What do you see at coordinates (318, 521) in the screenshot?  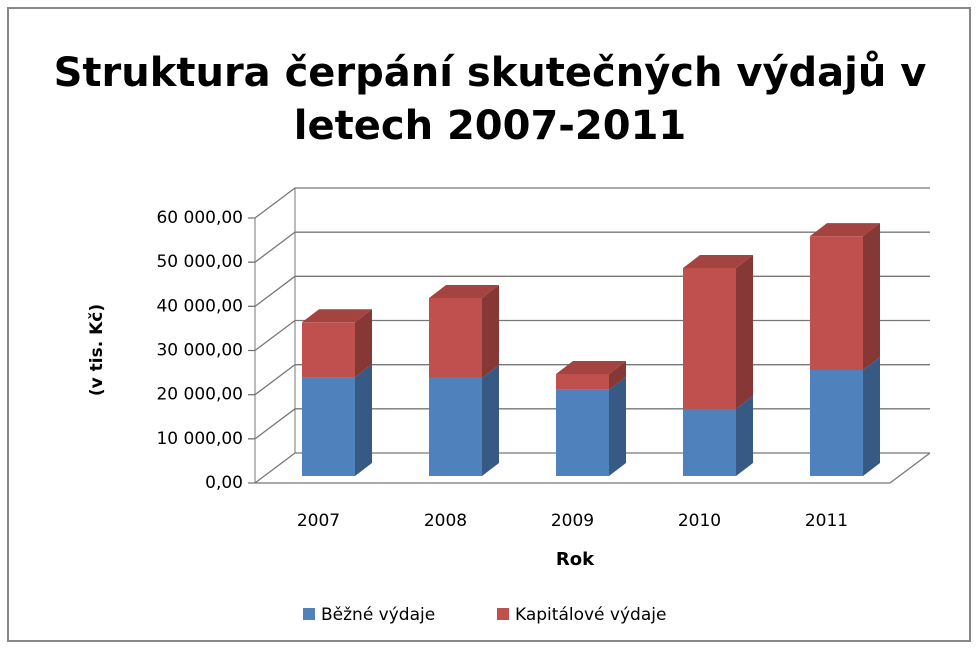 I see `x-tick-label: 2007` at bounding box center [318, 521].